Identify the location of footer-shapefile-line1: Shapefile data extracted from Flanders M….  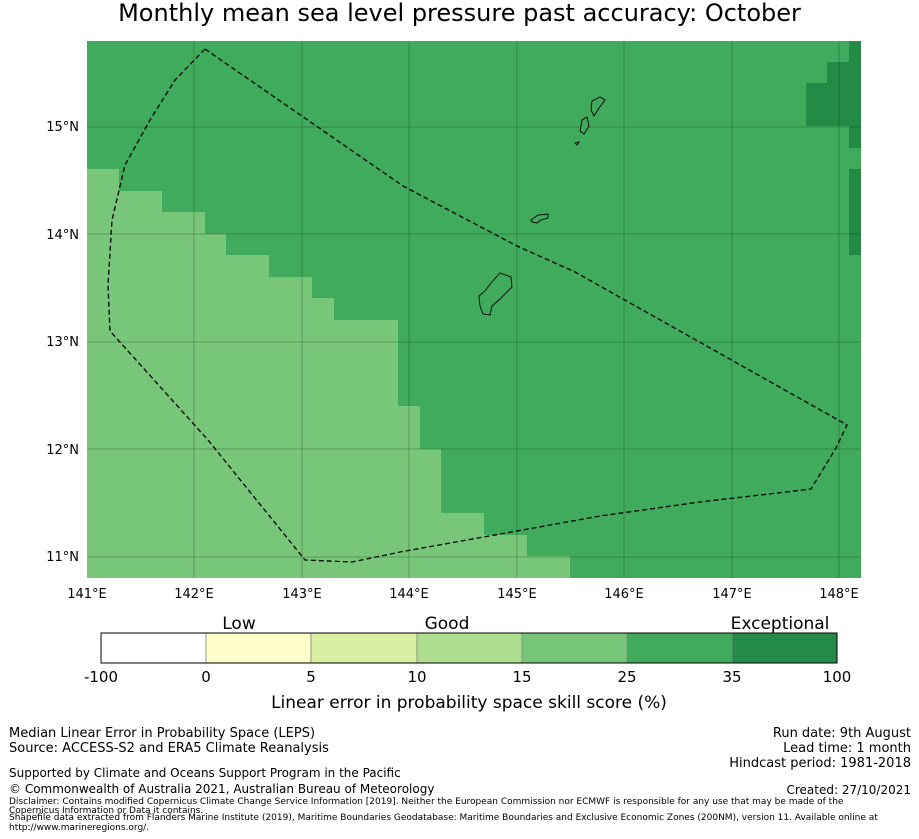
(443, 818).